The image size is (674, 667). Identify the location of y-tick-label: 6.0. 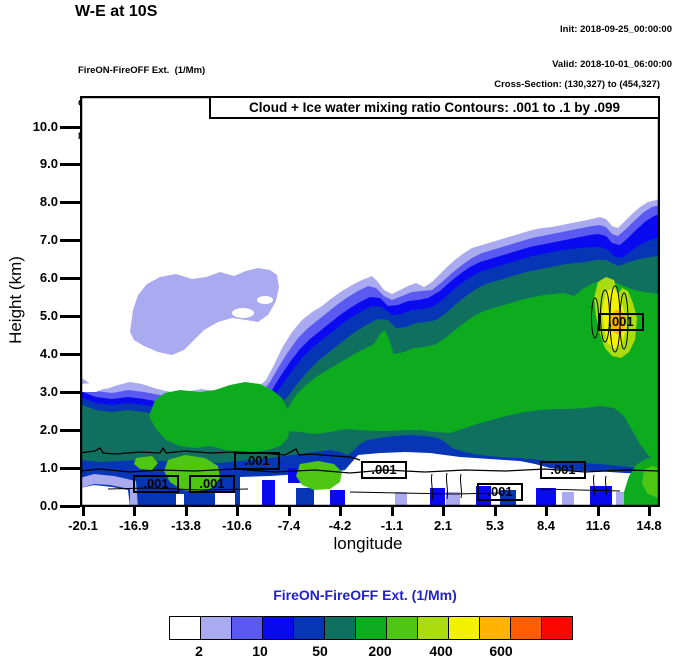
(48, 277).